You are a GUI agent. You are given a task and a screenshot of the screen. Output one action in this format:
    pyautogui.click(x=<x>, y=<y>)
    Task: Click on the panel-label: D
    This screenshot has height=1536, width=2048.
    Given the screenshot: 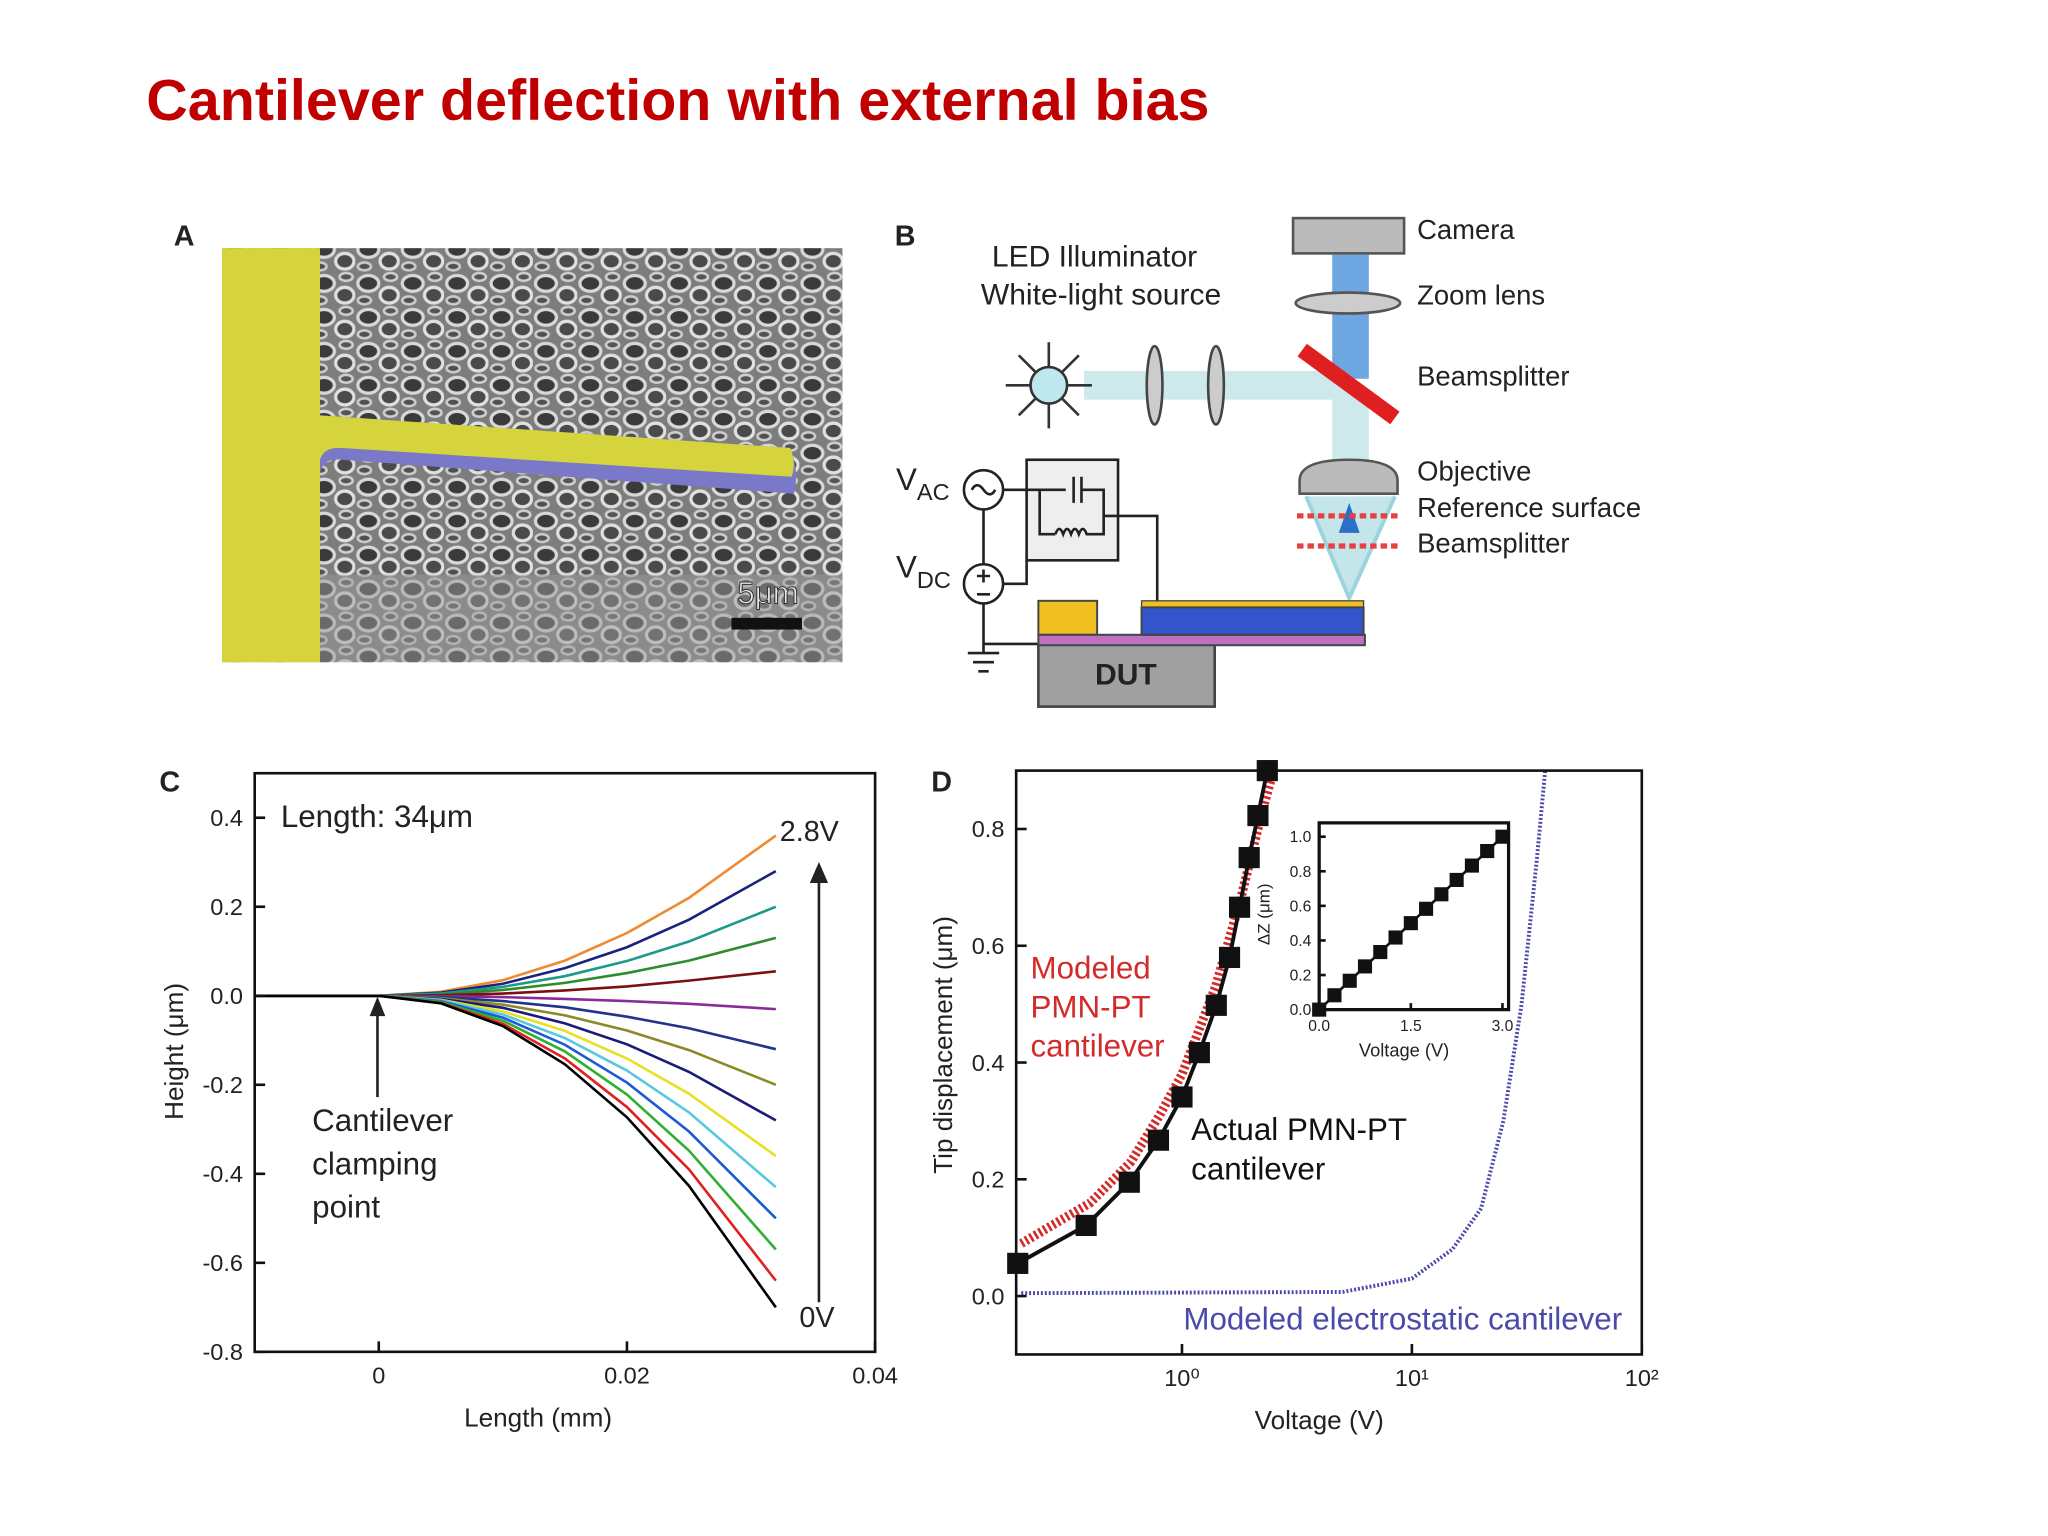 What is the action you would take?
    pyautogui.click(x=941, y=783)
    